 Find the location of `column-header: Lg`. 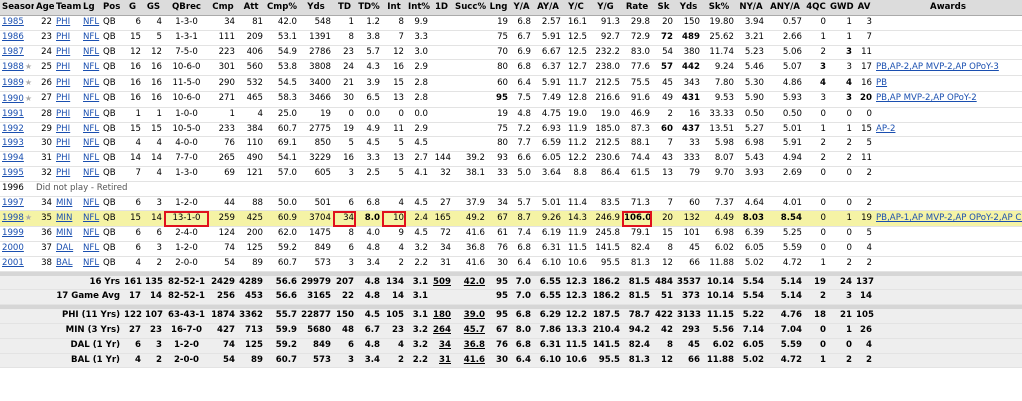

column-header: Lg is located at coordinates (91, 8).